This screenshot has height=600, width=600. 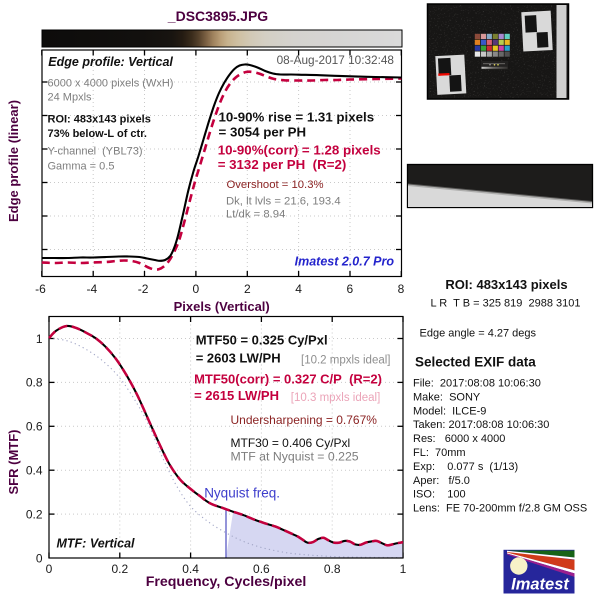 I want to click on svg-text: Lt/dk = 8.94, so click(x=255, y=215).